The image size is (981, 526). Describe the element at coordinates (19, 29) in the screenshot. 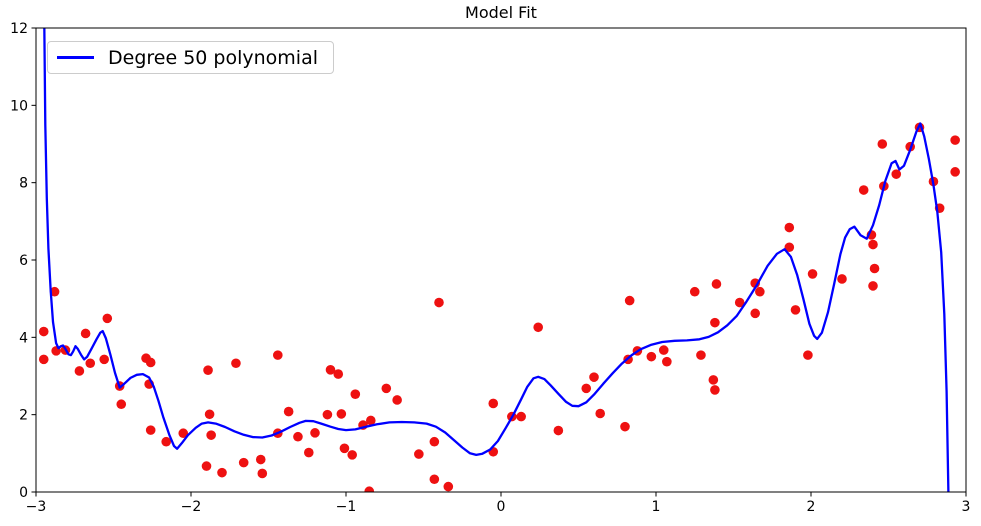

I see `y-axis-tick-label: 12` at that location.